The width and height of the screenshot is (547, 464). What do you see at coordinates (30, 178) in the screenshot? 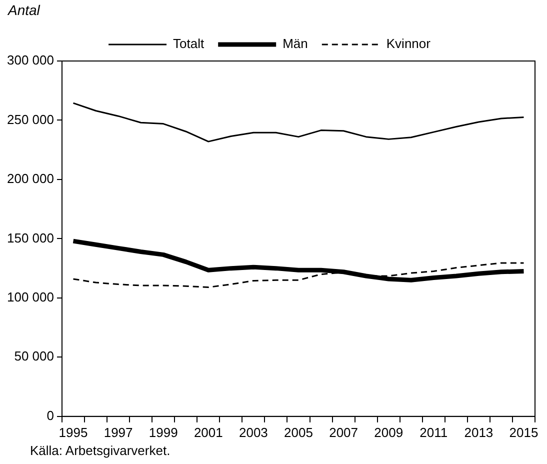
I see `y-tick-label: 200 000` at bounding box center [30, 178].